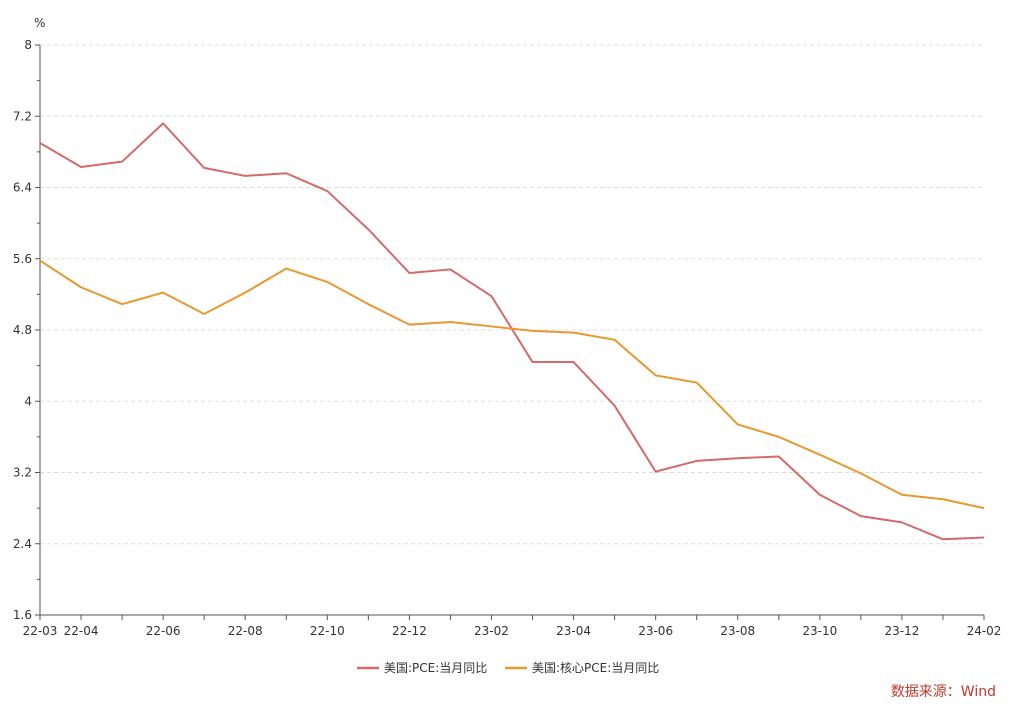 The height and width of the screenshot is (717, 1024). I want to click on x-tick-label: 22-08, so click(245, 631).